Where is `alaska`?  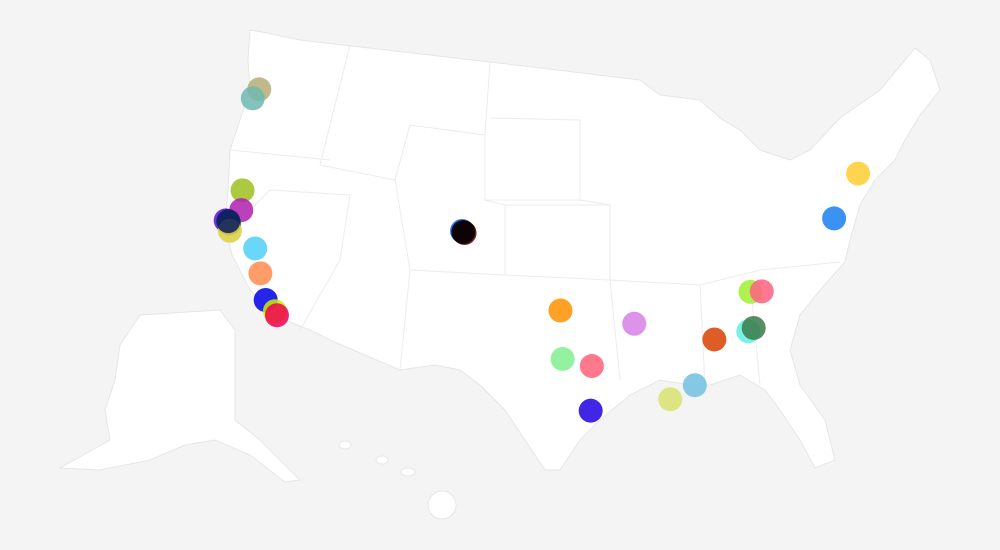
alaska is located at coordinates (180, 396).